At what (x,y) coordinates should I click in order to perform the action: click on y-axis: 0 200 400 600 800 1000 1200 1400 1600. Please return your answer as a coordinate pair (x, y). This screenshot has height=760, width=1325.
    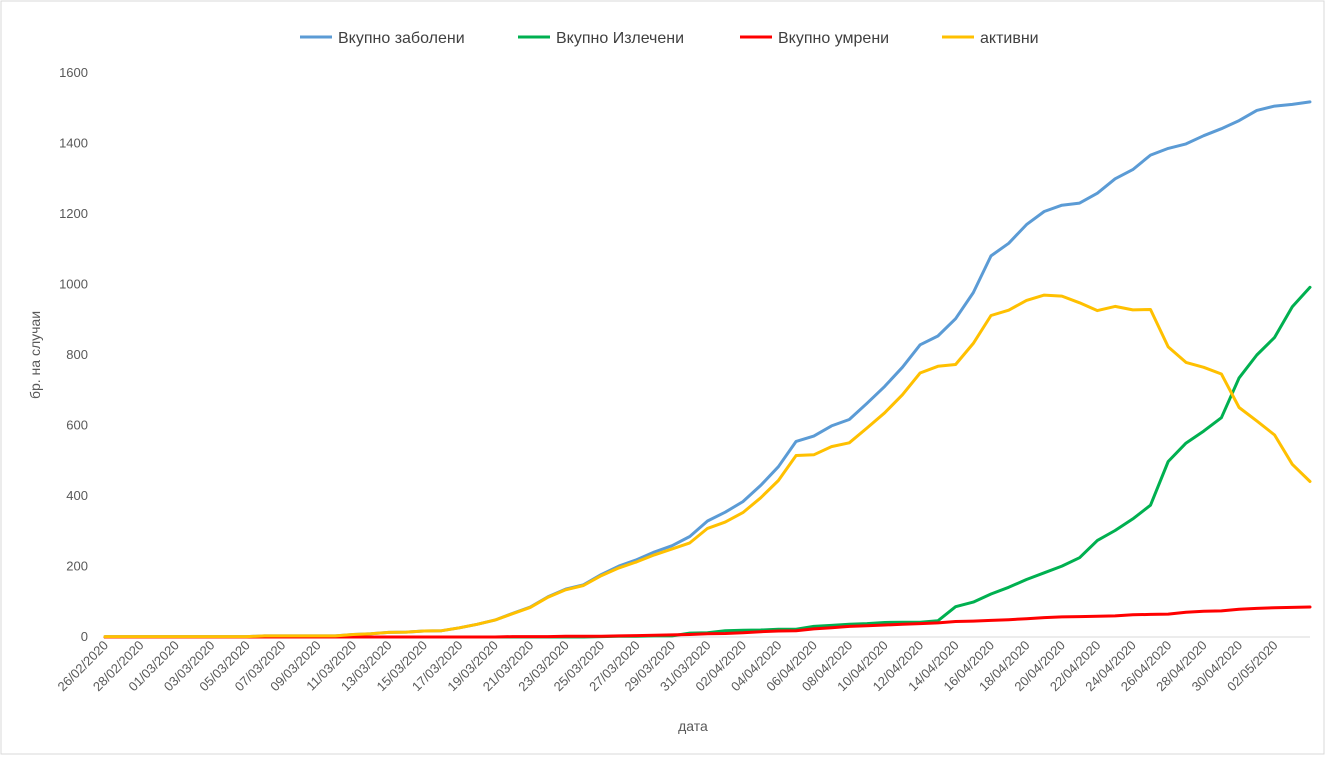
    Looking at the image, I should click on (73, 354).